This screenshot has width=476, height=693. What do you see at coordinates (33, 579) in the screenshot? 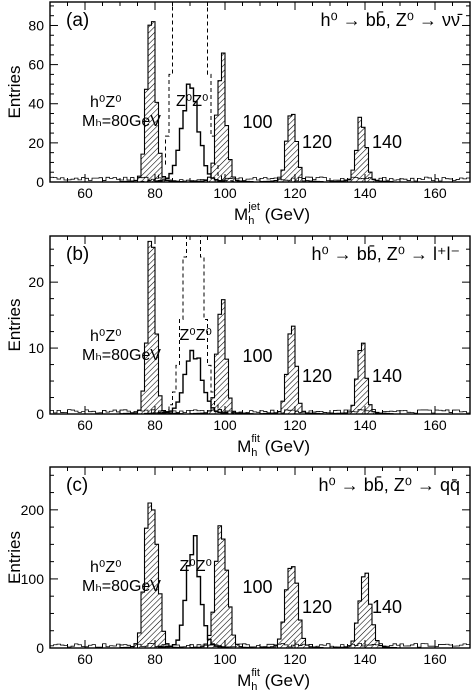
I see `y-tick-label: 100` at bounding box center [33, 579].